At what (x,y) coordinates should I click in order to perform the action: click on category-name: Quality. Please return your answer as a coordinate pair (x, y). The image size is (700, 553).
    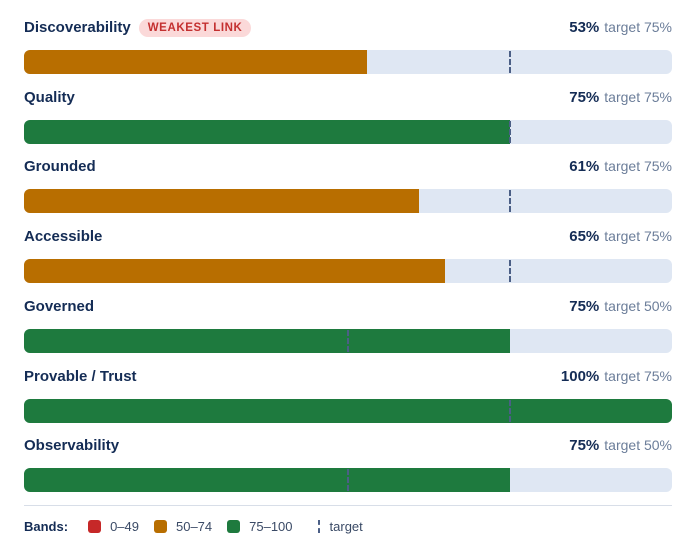
    Looking at the image, I should click on (49, 97).